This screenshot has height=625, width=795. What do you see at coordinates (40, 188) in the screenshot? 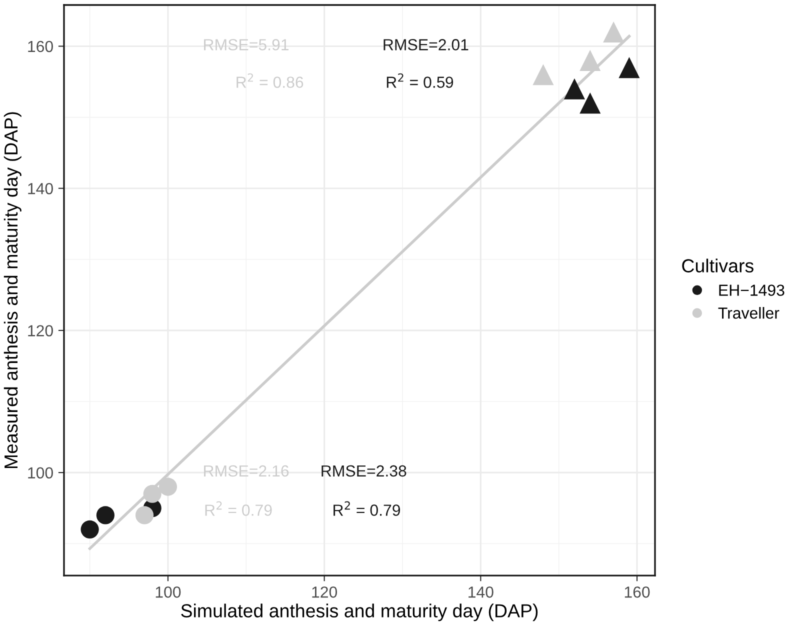
I see `y-tick-label: 140` at bounding box center [40, 188].